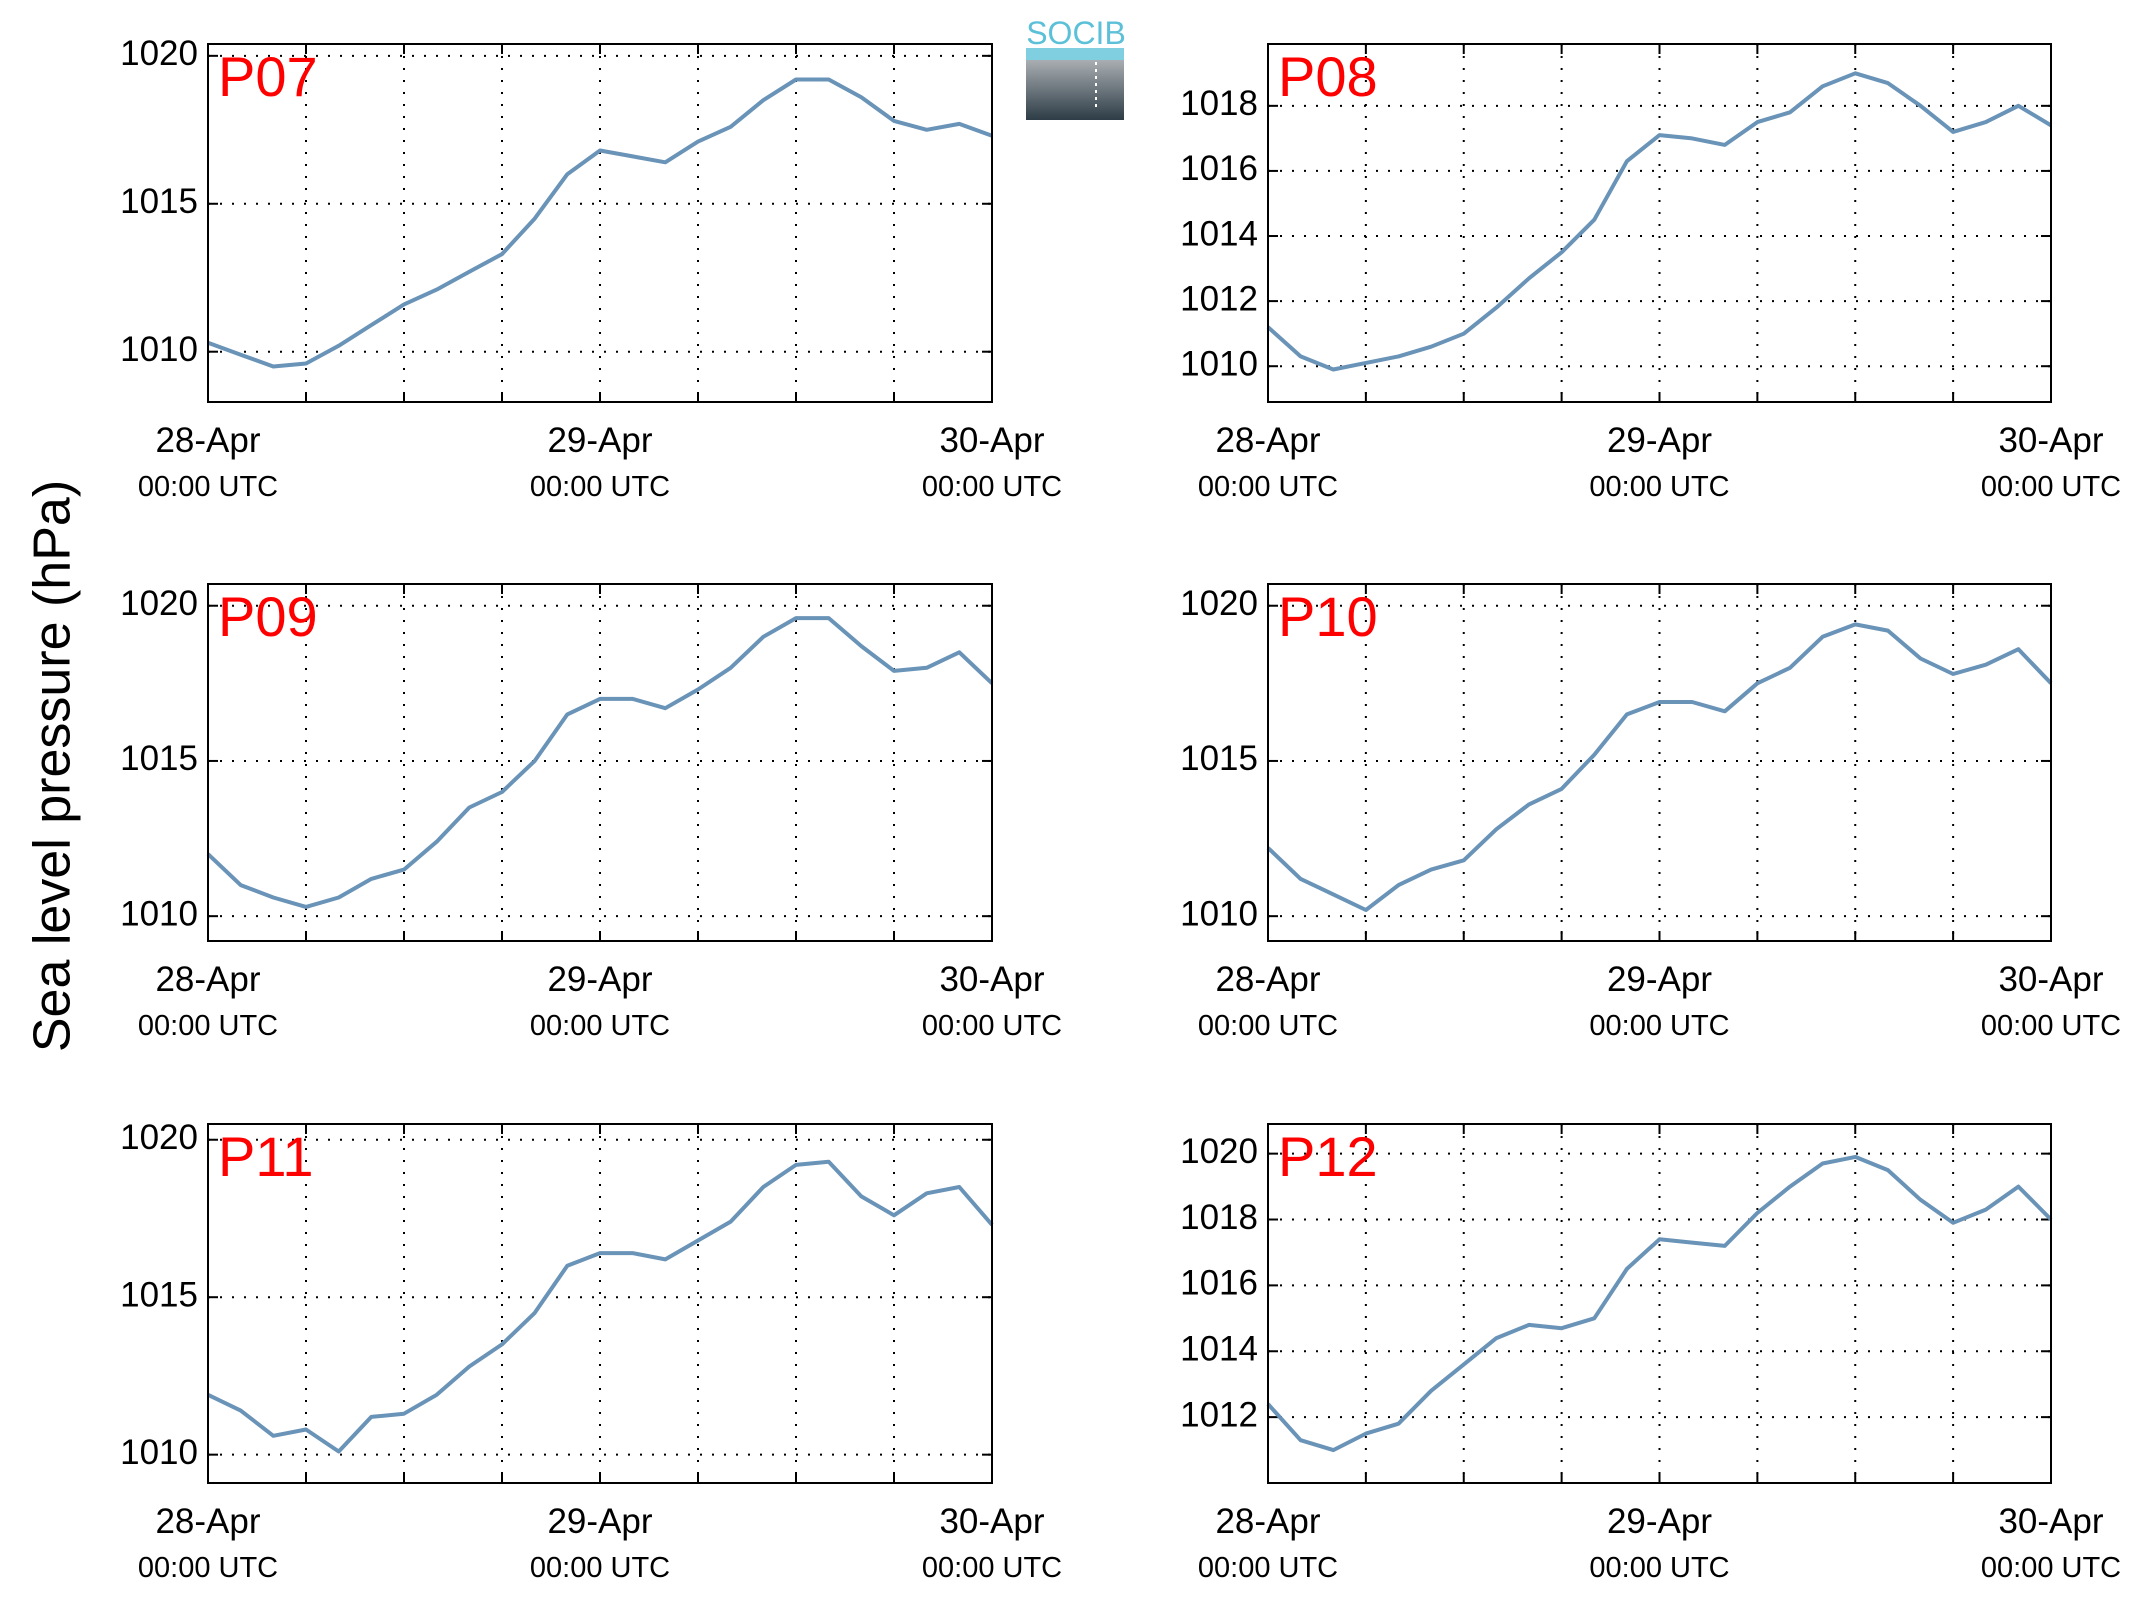 This screenshot has height=1608, width=2138. What do you see at coordinates (265, 1156) in the screenshot?
I see `chart-title: P11` at bounding box center [265, 1156].